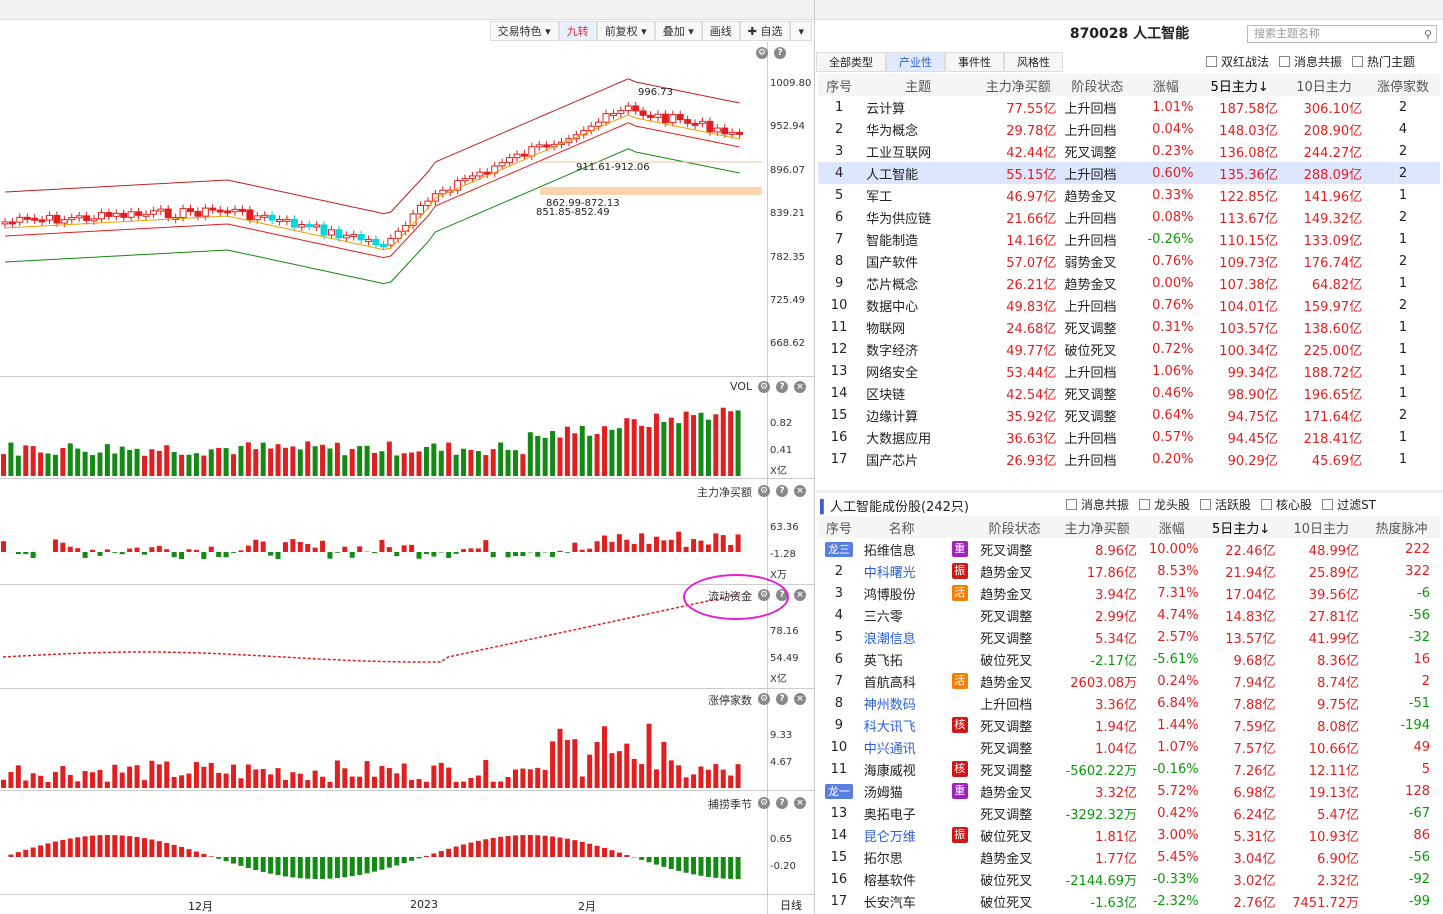 This screenshot has width=1443, height=914. I want to click on stock-row: 4 三六零 死叉调整 2.99亿 4.74% 14.83亿 27.81亿 -56, so click(1129, 615).